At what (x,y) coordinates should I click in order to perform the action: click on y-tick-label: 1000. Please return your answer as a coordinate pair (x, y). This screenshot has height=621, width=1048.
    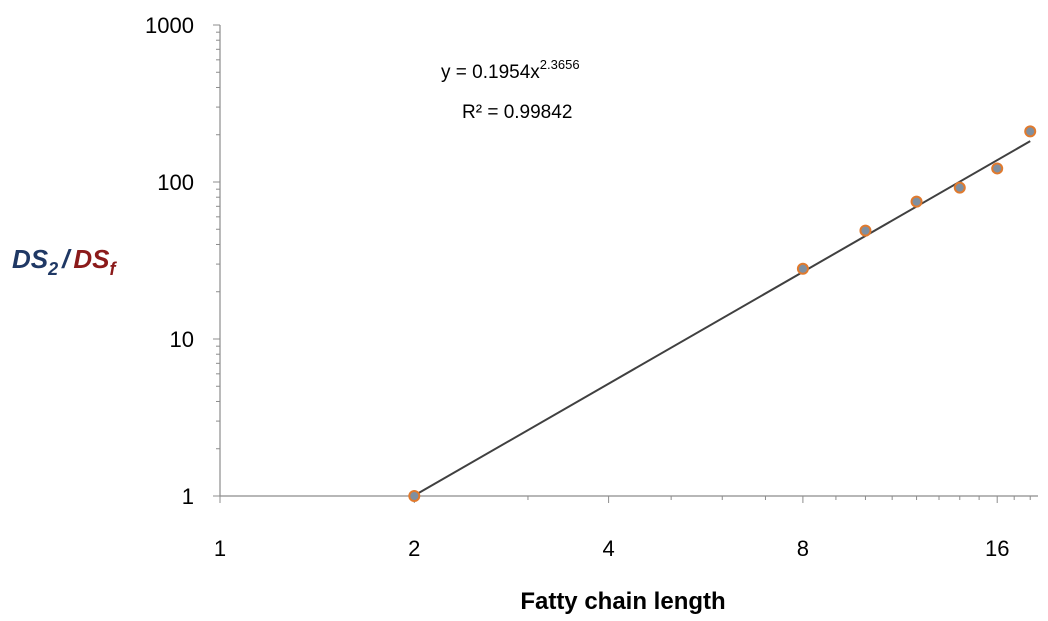
    Looking at the image, I should click on (169, 25).